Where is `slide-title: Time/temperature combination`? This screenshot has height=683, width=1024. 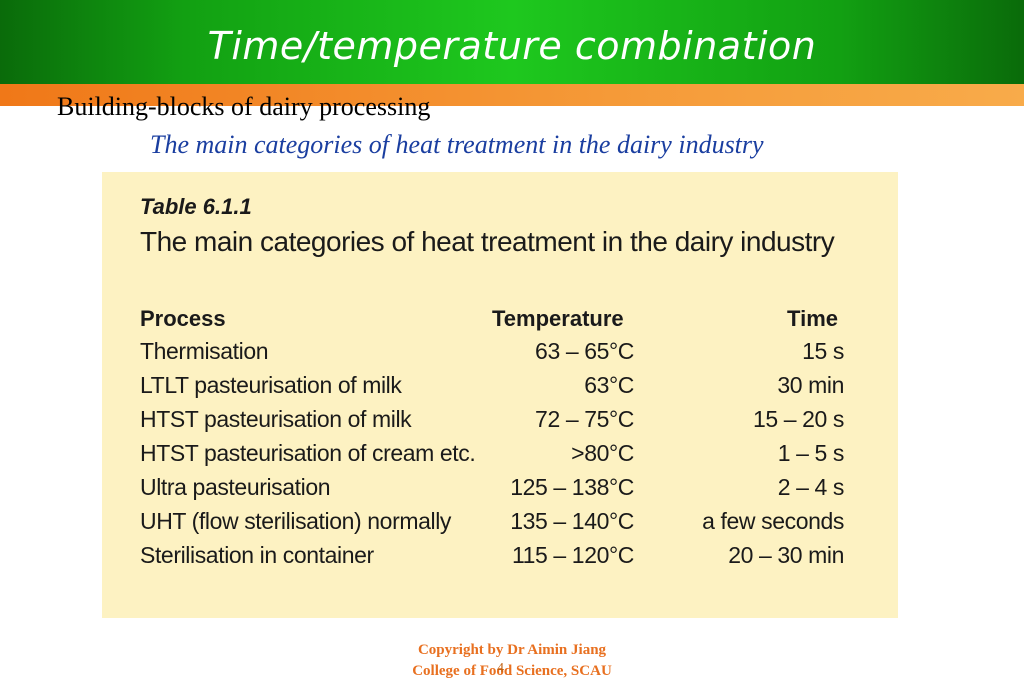
slide-title: Time/temperature combination is located at coordinates (512, 46).